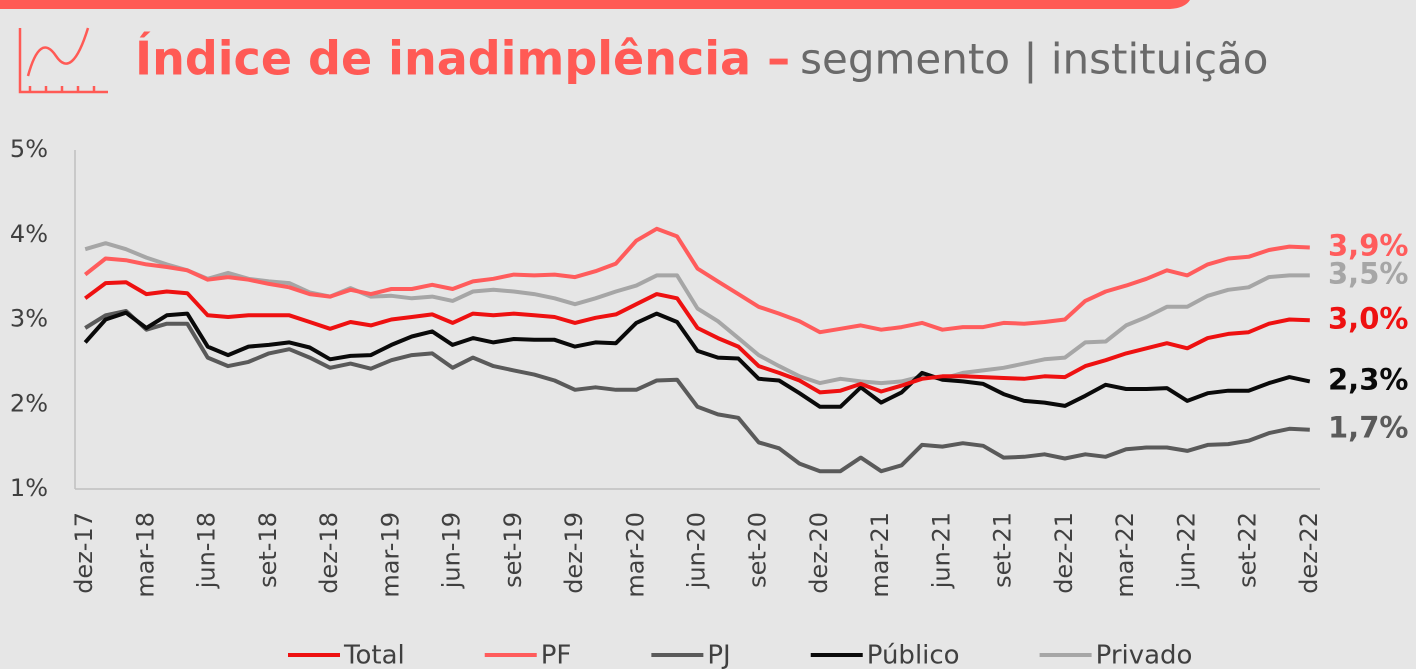  I want to click on x-tick-label: jun-20, so click(697, 550).